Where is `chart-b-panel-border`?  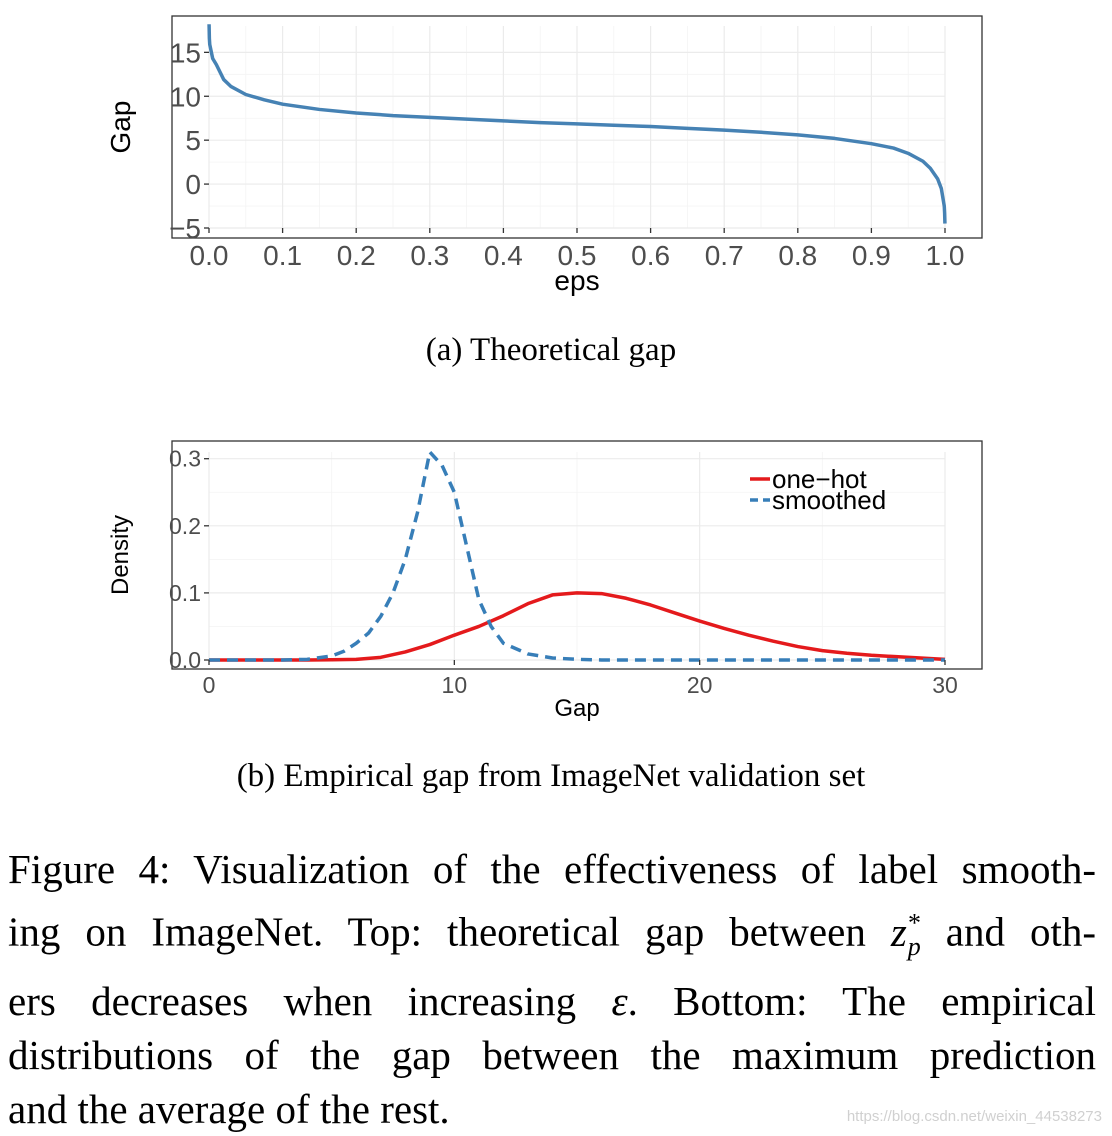
chart-b-panel-border is located at coordinates (577, 555).